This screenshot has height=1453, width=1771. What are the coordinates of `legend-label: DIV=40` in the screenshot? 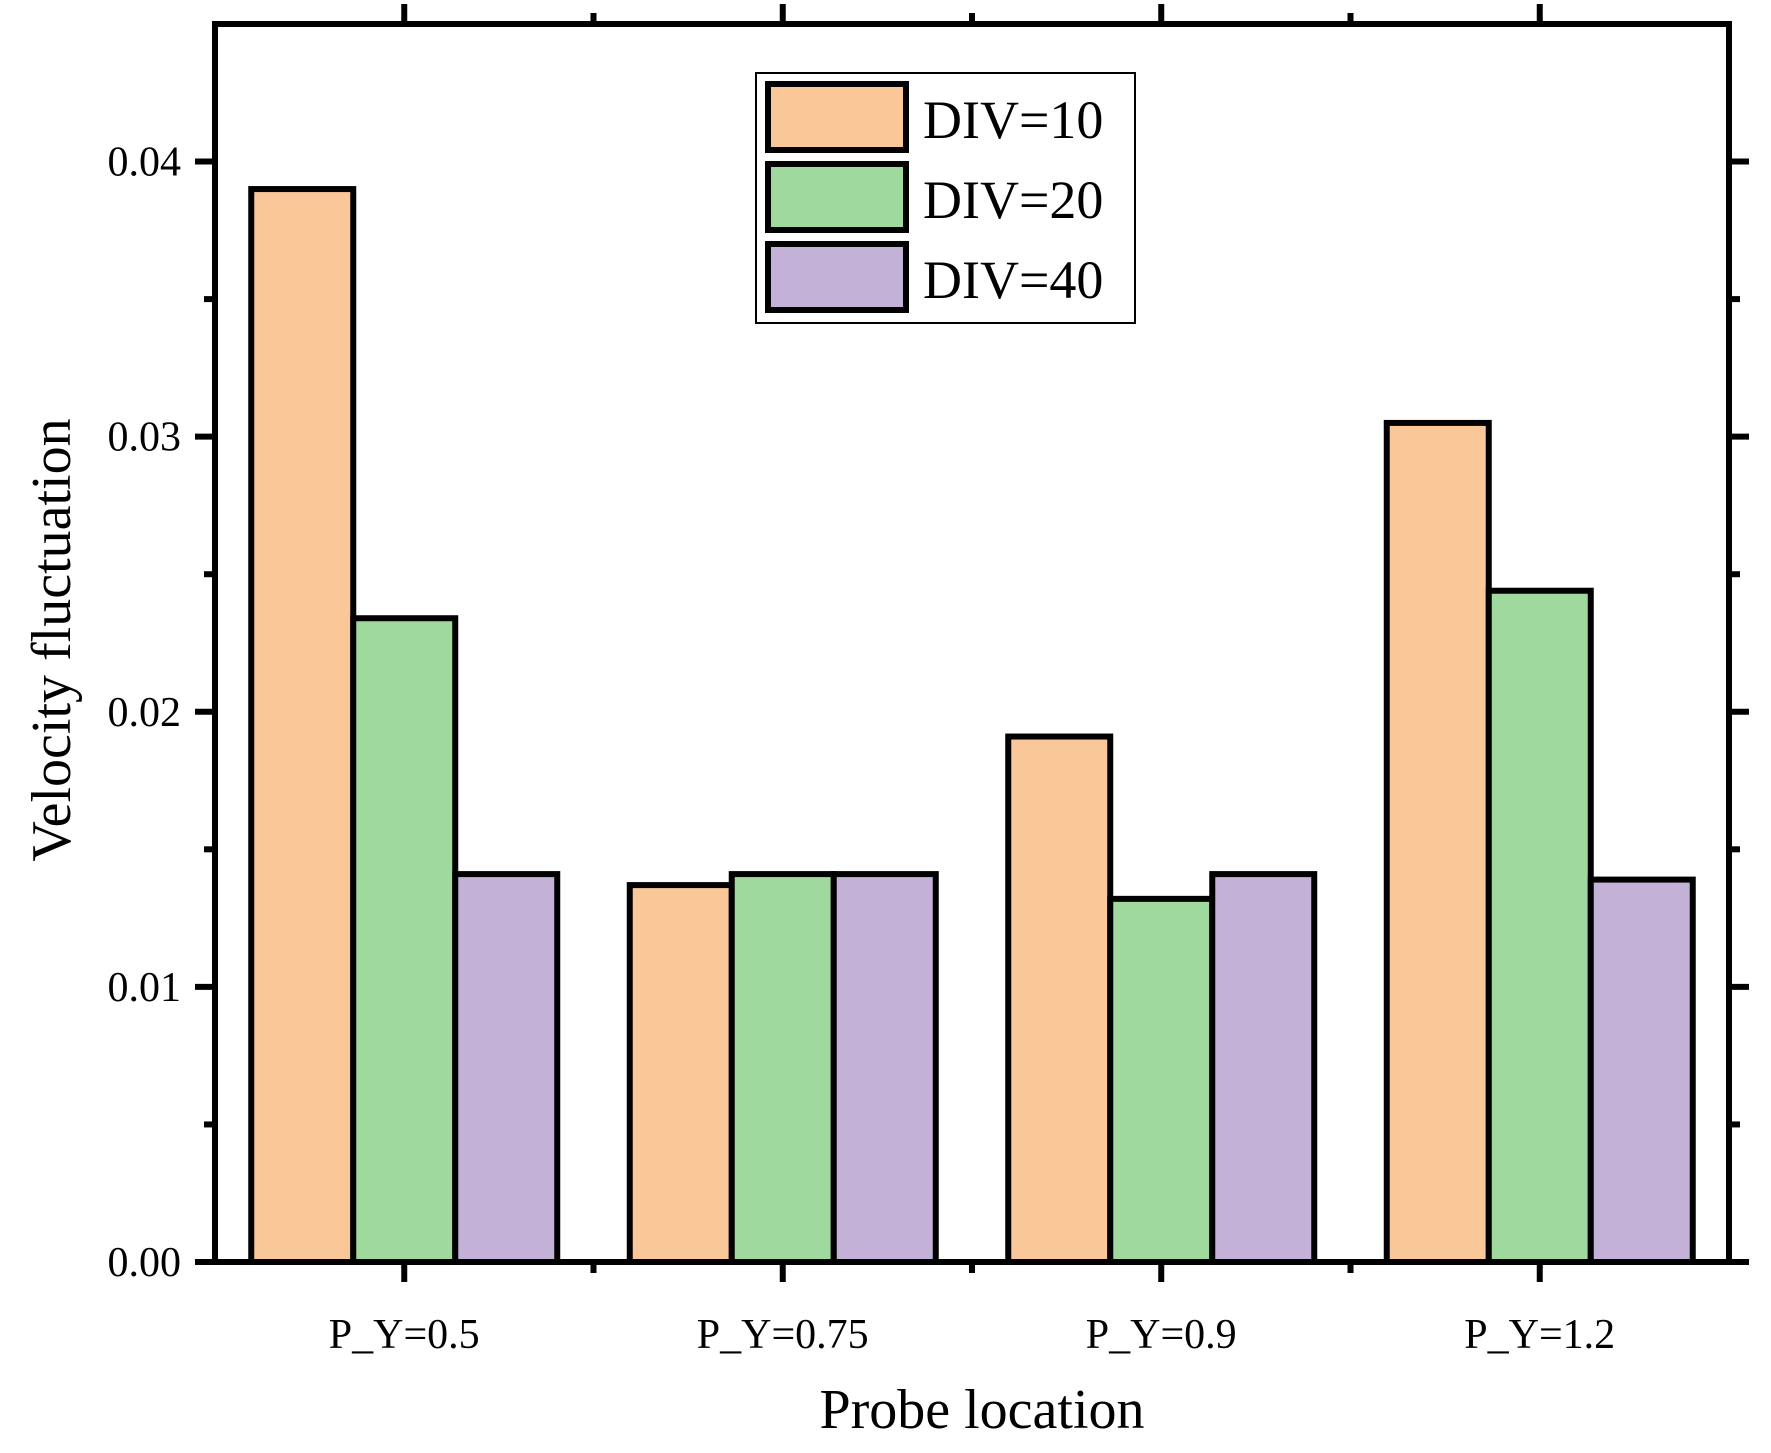 It's located at (1013, 280).